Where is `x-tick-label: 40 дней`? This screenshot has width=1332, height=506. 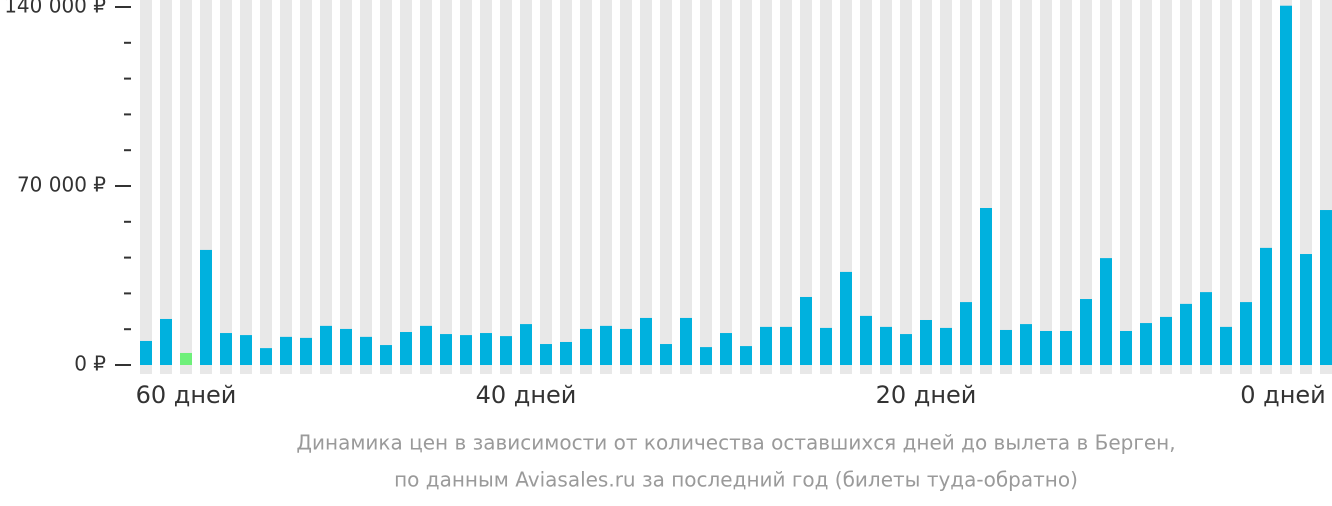 x-tick-label: 40 дней is located at coordinates (526, 395).